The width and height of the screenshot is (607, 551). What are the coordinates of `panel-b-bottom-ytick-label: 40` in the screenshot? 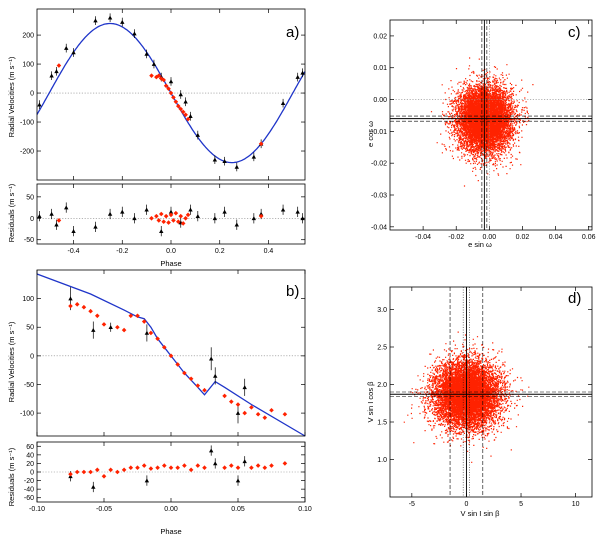 It's located at (30, 455).